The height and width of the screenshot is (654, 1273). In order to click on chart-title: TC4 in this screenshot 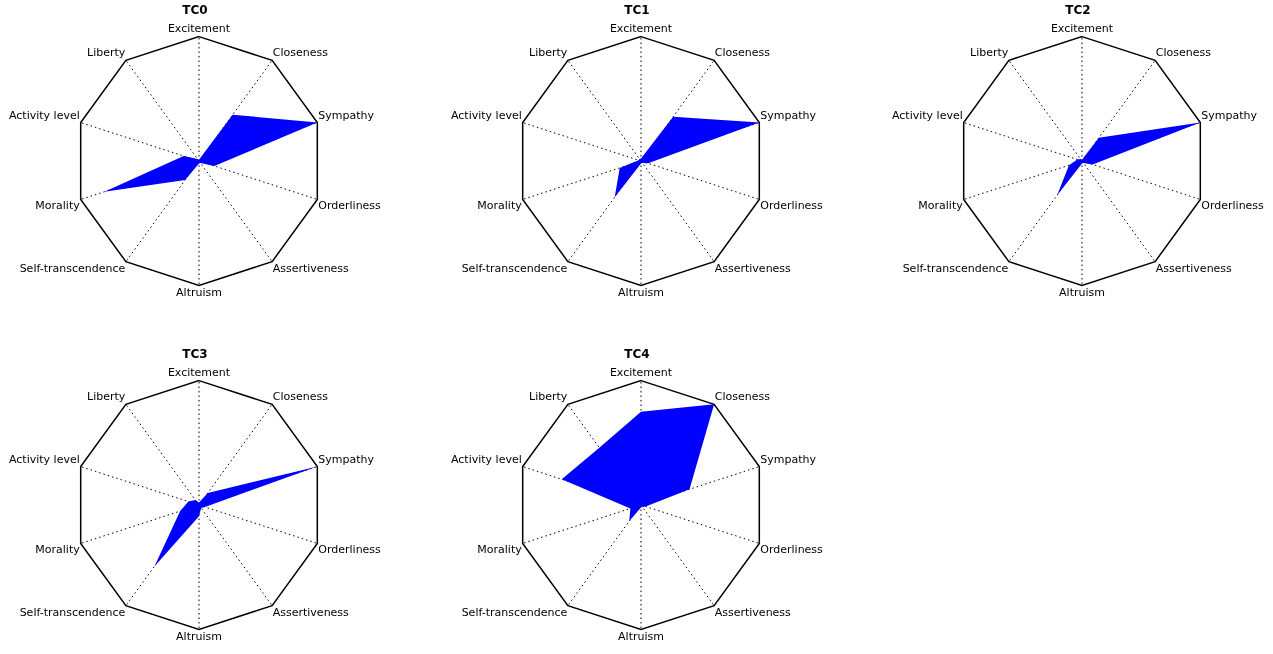, I will do `click(637, 354)`.